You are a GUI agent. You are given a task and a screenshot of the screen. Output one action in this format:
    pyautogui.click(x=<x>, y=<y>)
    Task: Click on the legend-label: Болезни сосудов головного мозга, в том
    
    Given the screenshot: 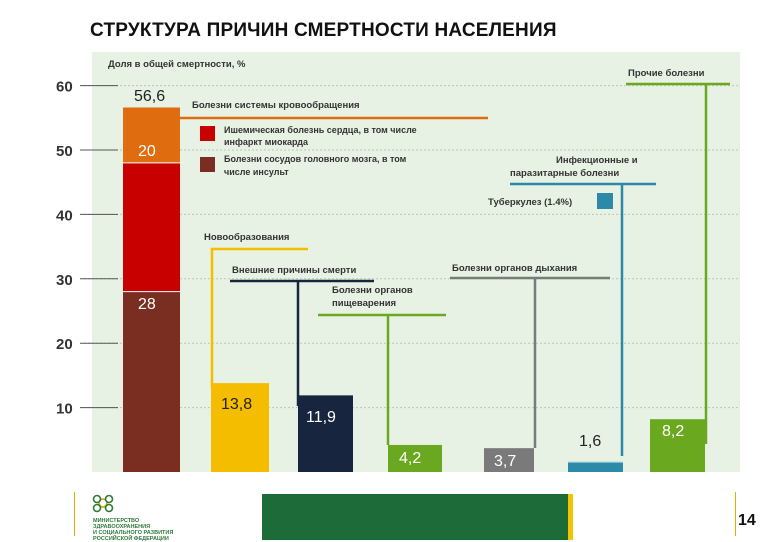 What is the action you would take?
    pyautogui.click(x=315, y=159)
    